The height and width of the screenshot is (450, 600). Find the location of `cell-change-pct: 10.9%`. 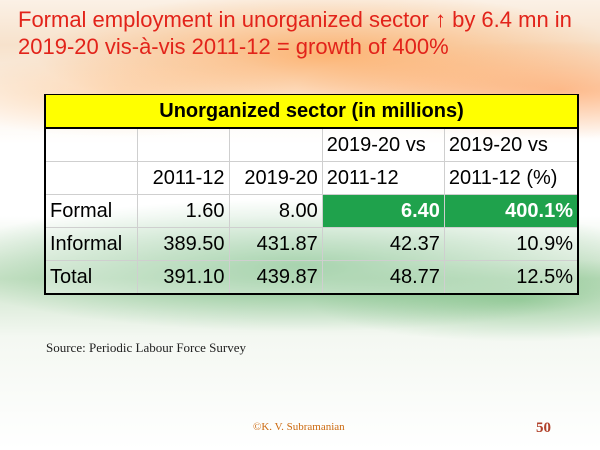

cell-change-pct: 10.9% is located at coordinates (511, 244).